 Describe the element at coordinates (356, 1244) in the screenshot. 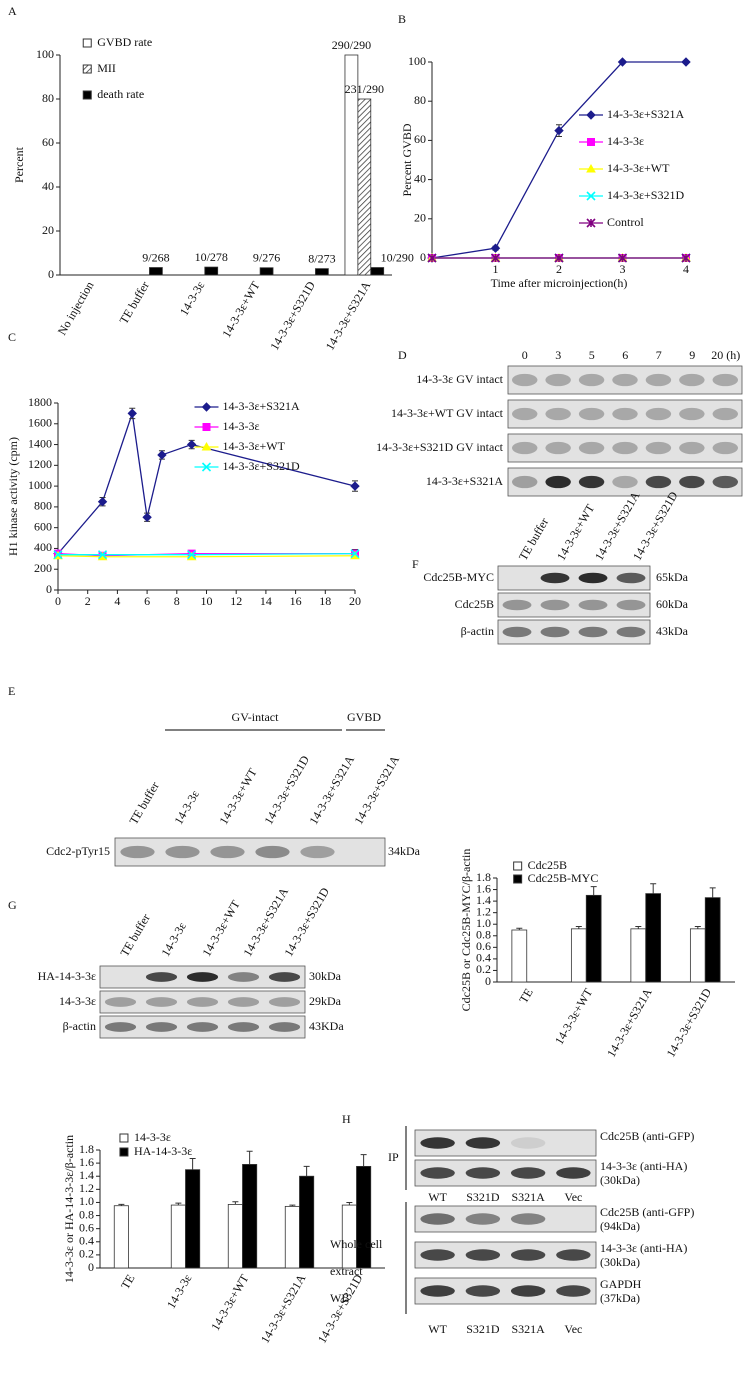

I see `section-label: Whole cell` at that location.